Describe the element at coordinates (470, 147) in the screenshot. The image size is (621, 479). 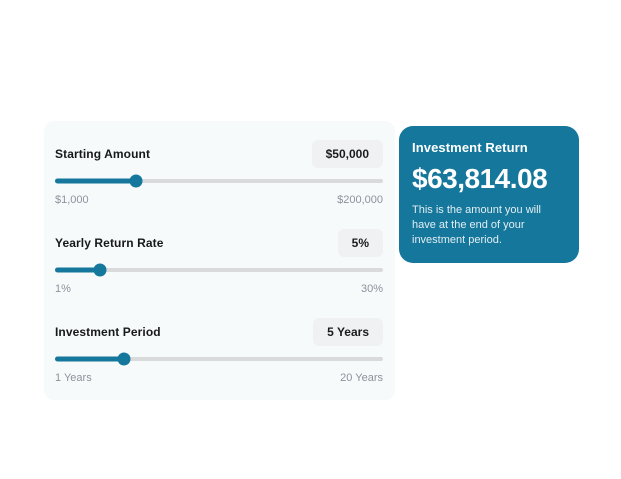
I see `result-card-title: Investment Return` at that location.